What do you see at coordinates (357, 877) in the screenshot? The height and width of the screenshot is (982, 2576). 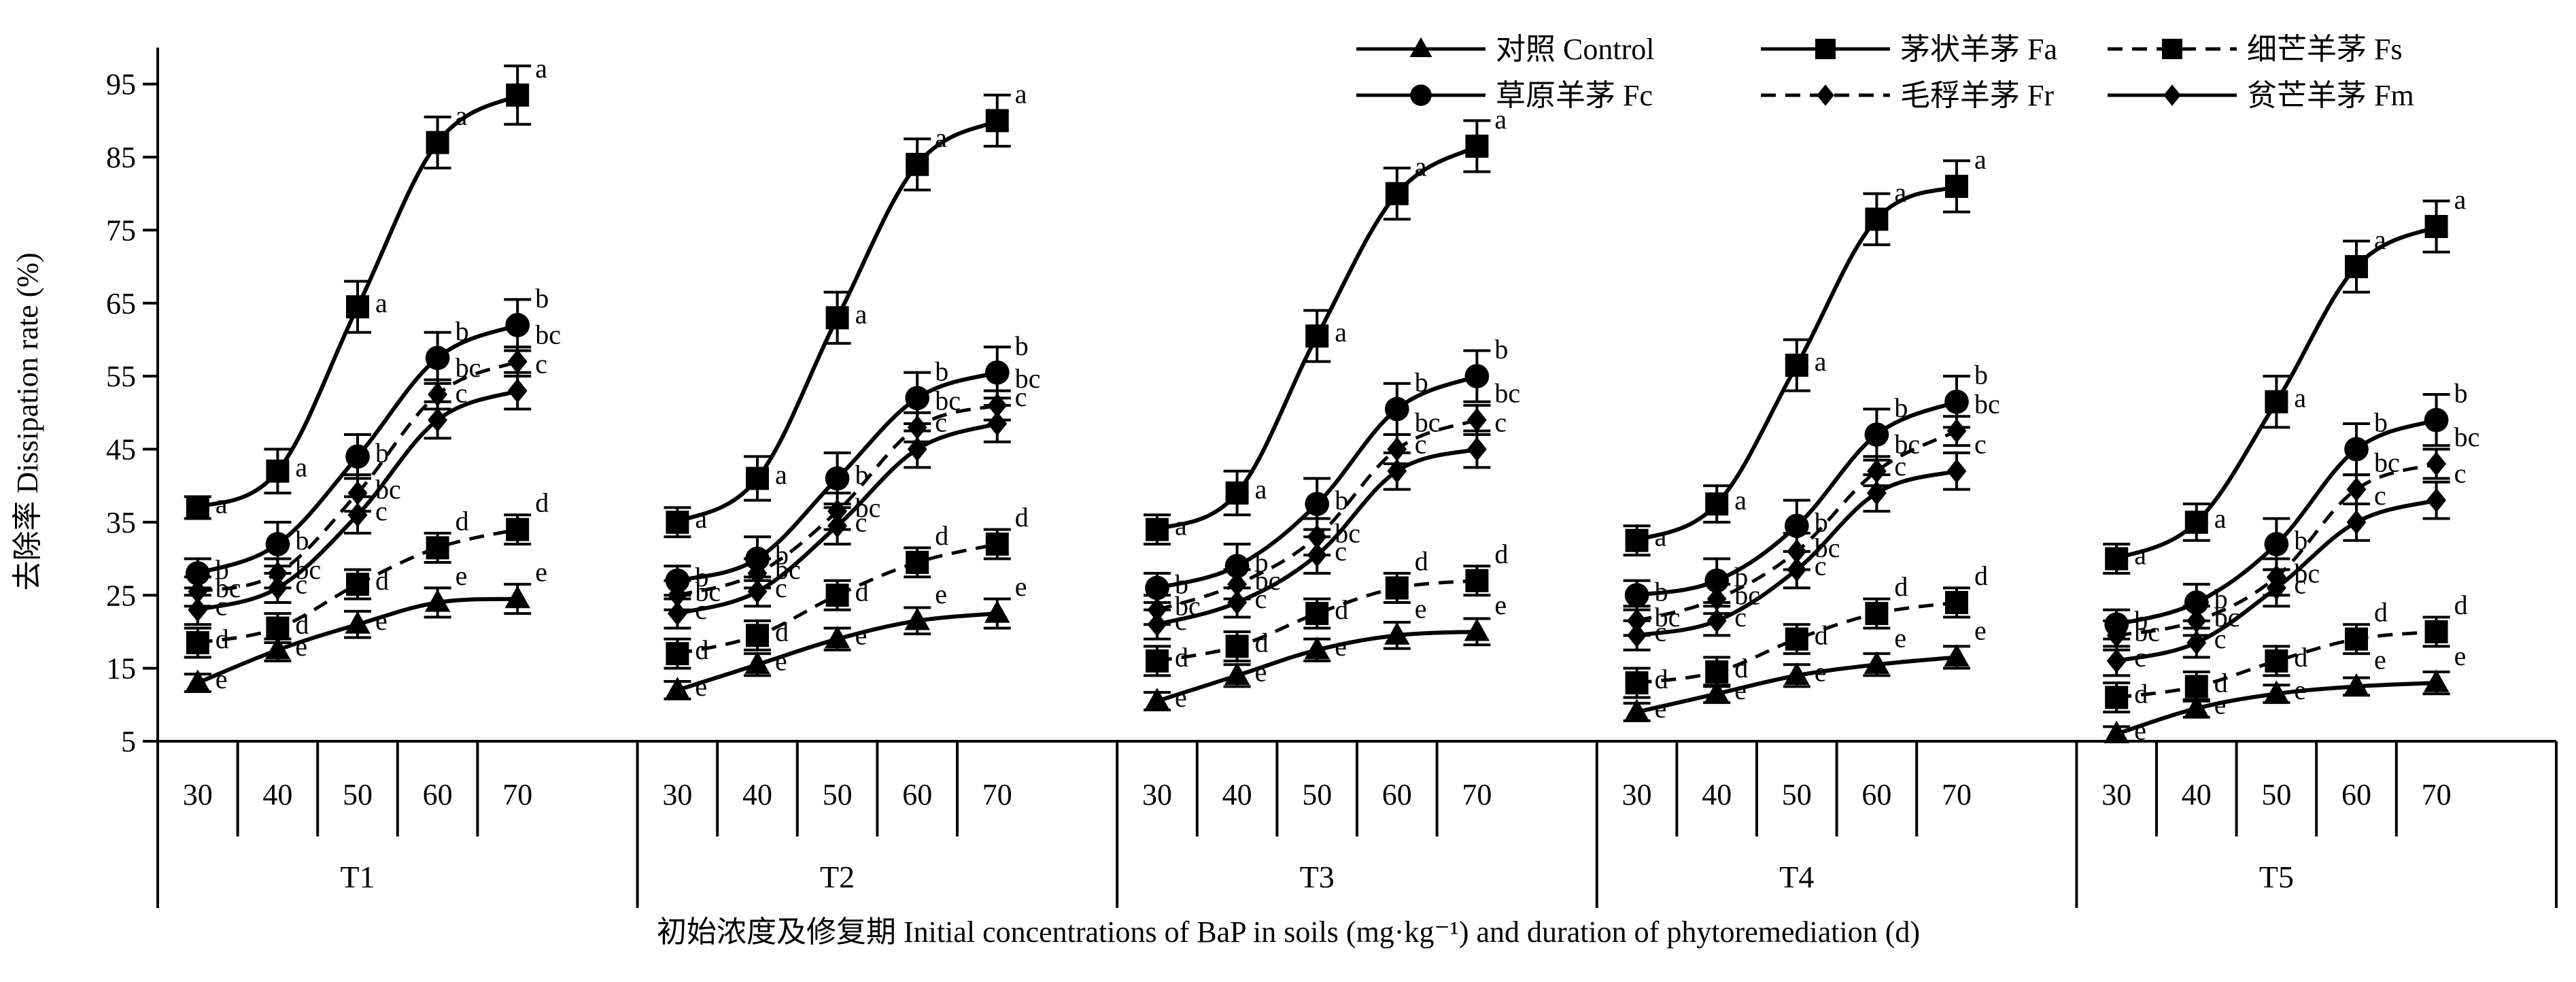 I see `group-label: T1` at bounding box center [357, 877].